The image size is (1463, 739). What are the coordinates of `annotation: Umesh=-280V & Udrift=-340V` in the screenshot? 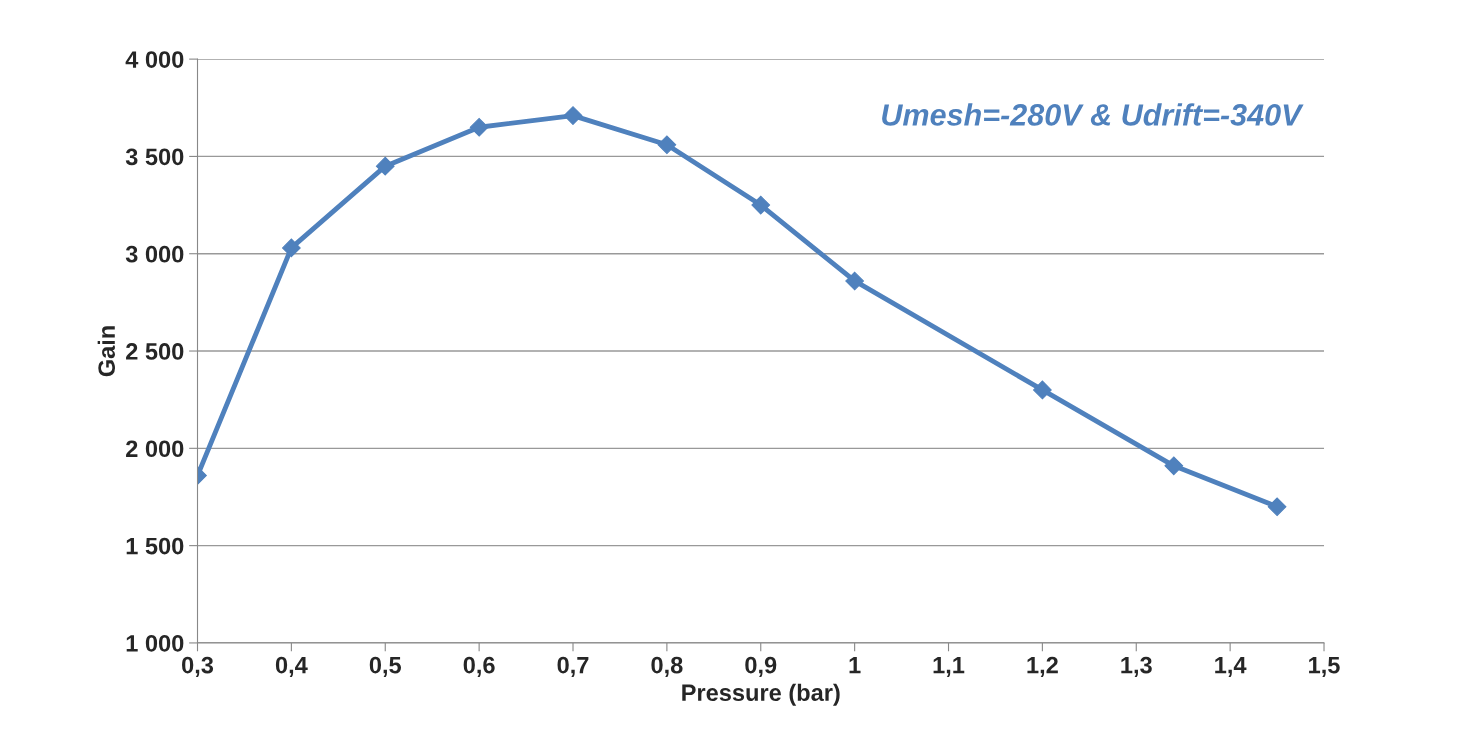 It's located at (1093, 114).